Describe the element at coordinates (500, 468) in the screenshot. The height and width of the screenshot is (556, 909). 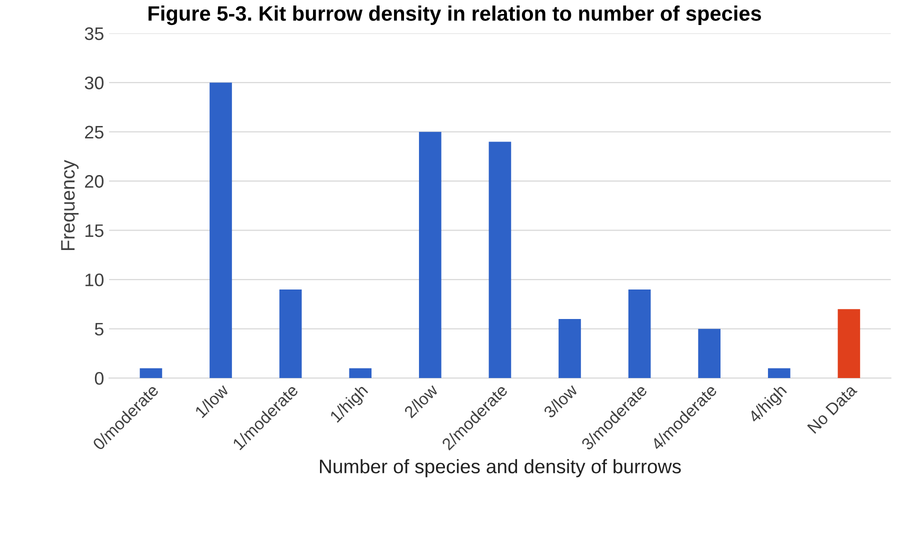
I see `x-axis-title: Number of species and density of burrows` at that location.